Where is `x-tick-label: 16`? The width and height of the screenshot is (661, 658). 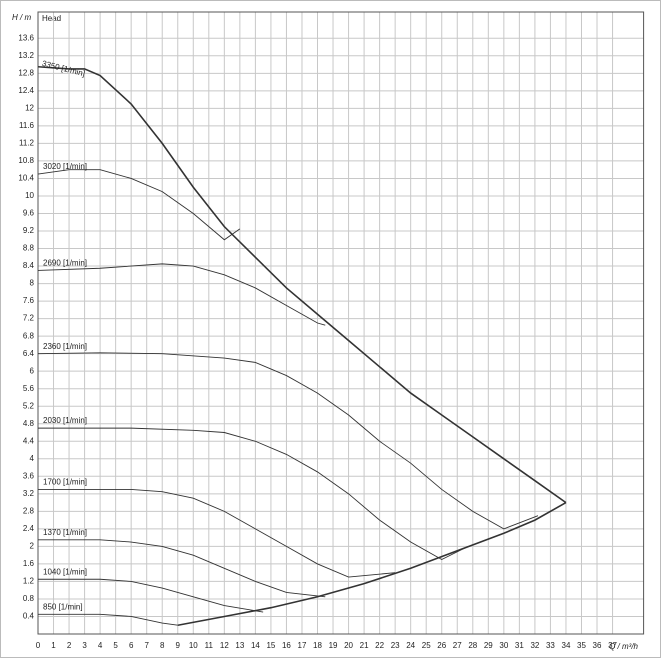 x-tick-label: 16 is located at coordinates (286, 645).